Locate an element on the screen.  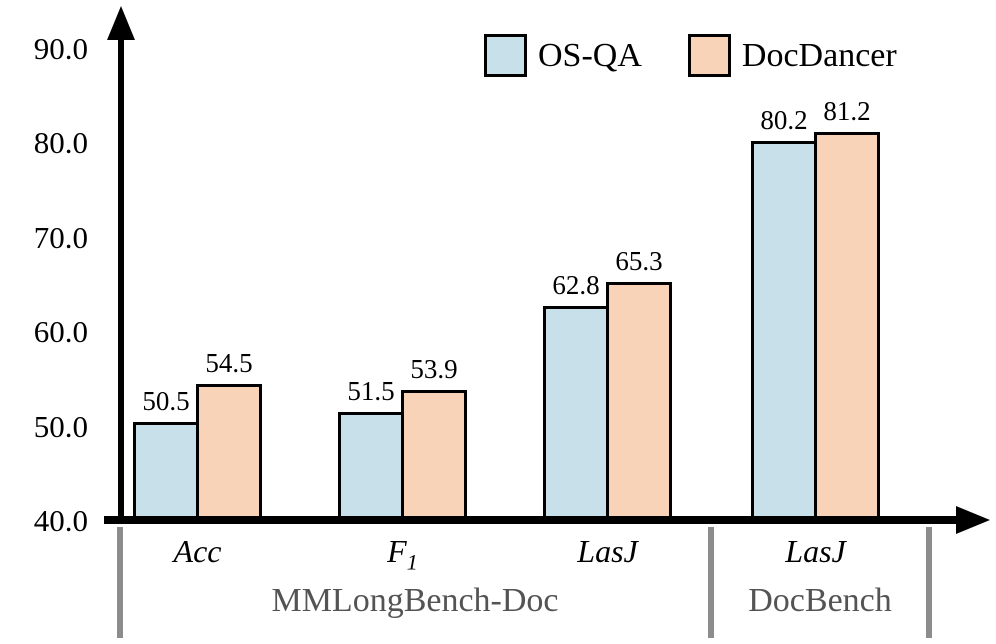
y-tick-label-40.0: 40.0 is located at coordinates (60, 520).